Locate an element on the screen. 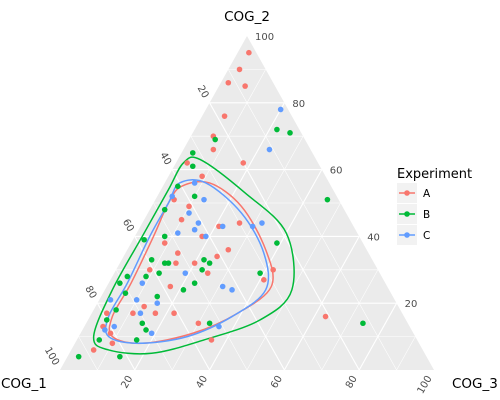 The width and height of the screenshot is (500, 400). vertex-label-right: COG_3 is located at coordinates (475, 384).